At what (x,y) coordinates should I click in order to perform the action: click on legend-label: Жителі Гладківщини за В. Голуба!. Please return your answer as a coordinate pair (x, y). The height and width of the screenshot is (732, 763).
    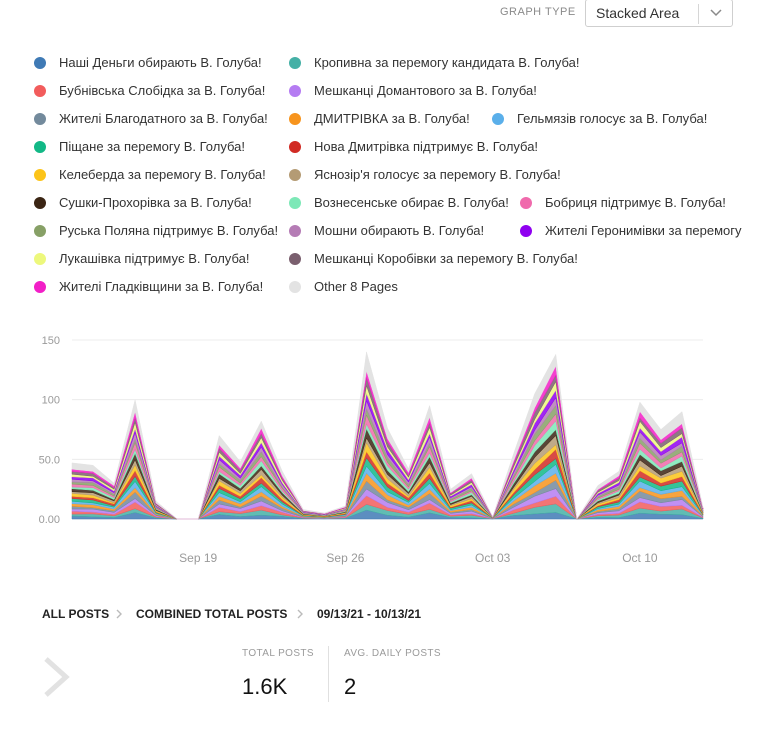
    Looking at the image, I should click on (161, 286).